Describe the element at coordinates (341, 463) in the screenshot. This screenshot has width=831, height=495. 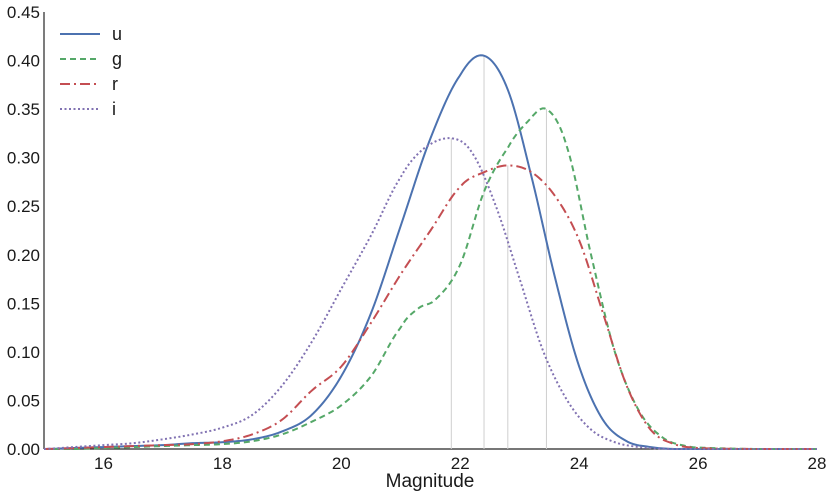
I see `x-tick-label: 20` at that location.